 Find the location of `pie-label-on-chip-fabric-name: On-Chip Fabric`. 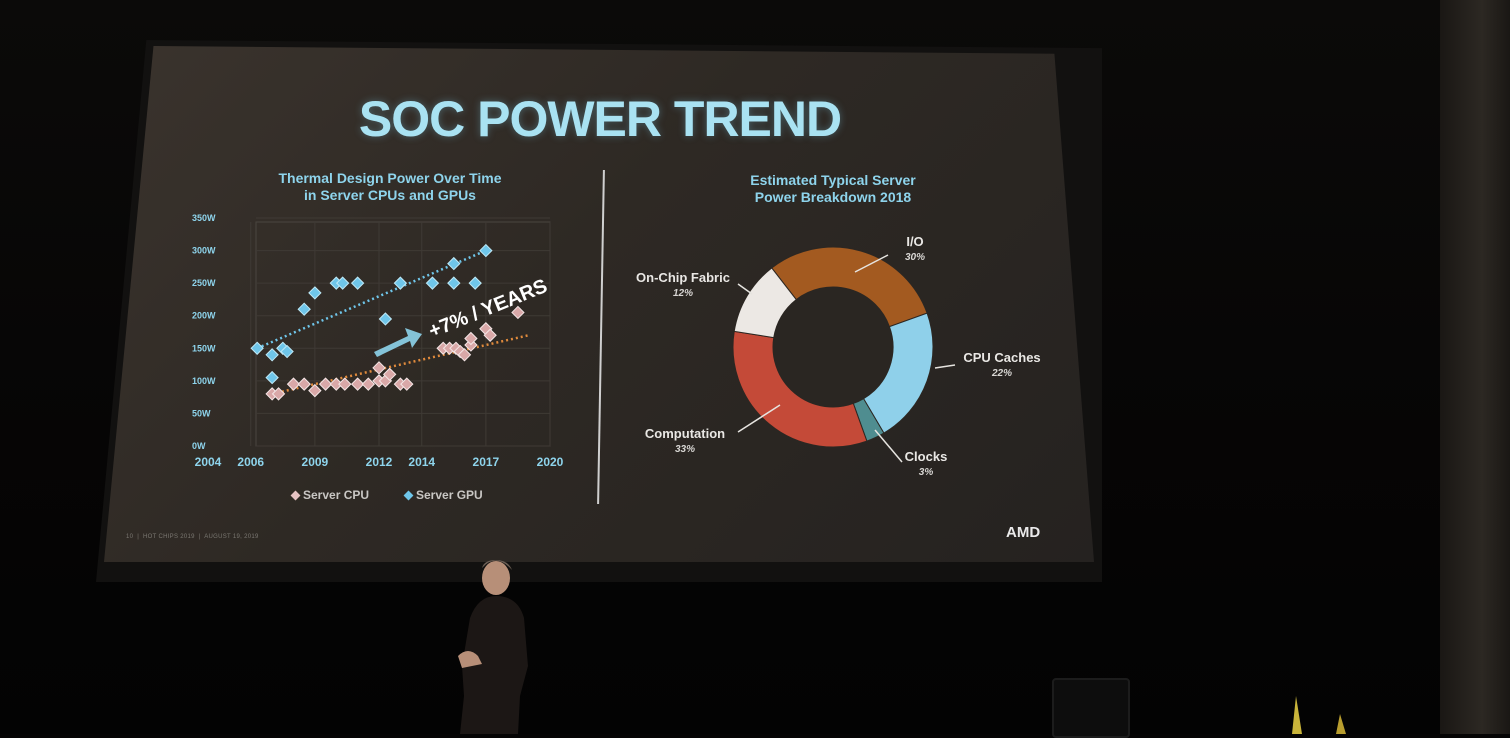

pie-label-on-chip-fabric-name: On-Chip Fabric is located at coordinates (683, 277).